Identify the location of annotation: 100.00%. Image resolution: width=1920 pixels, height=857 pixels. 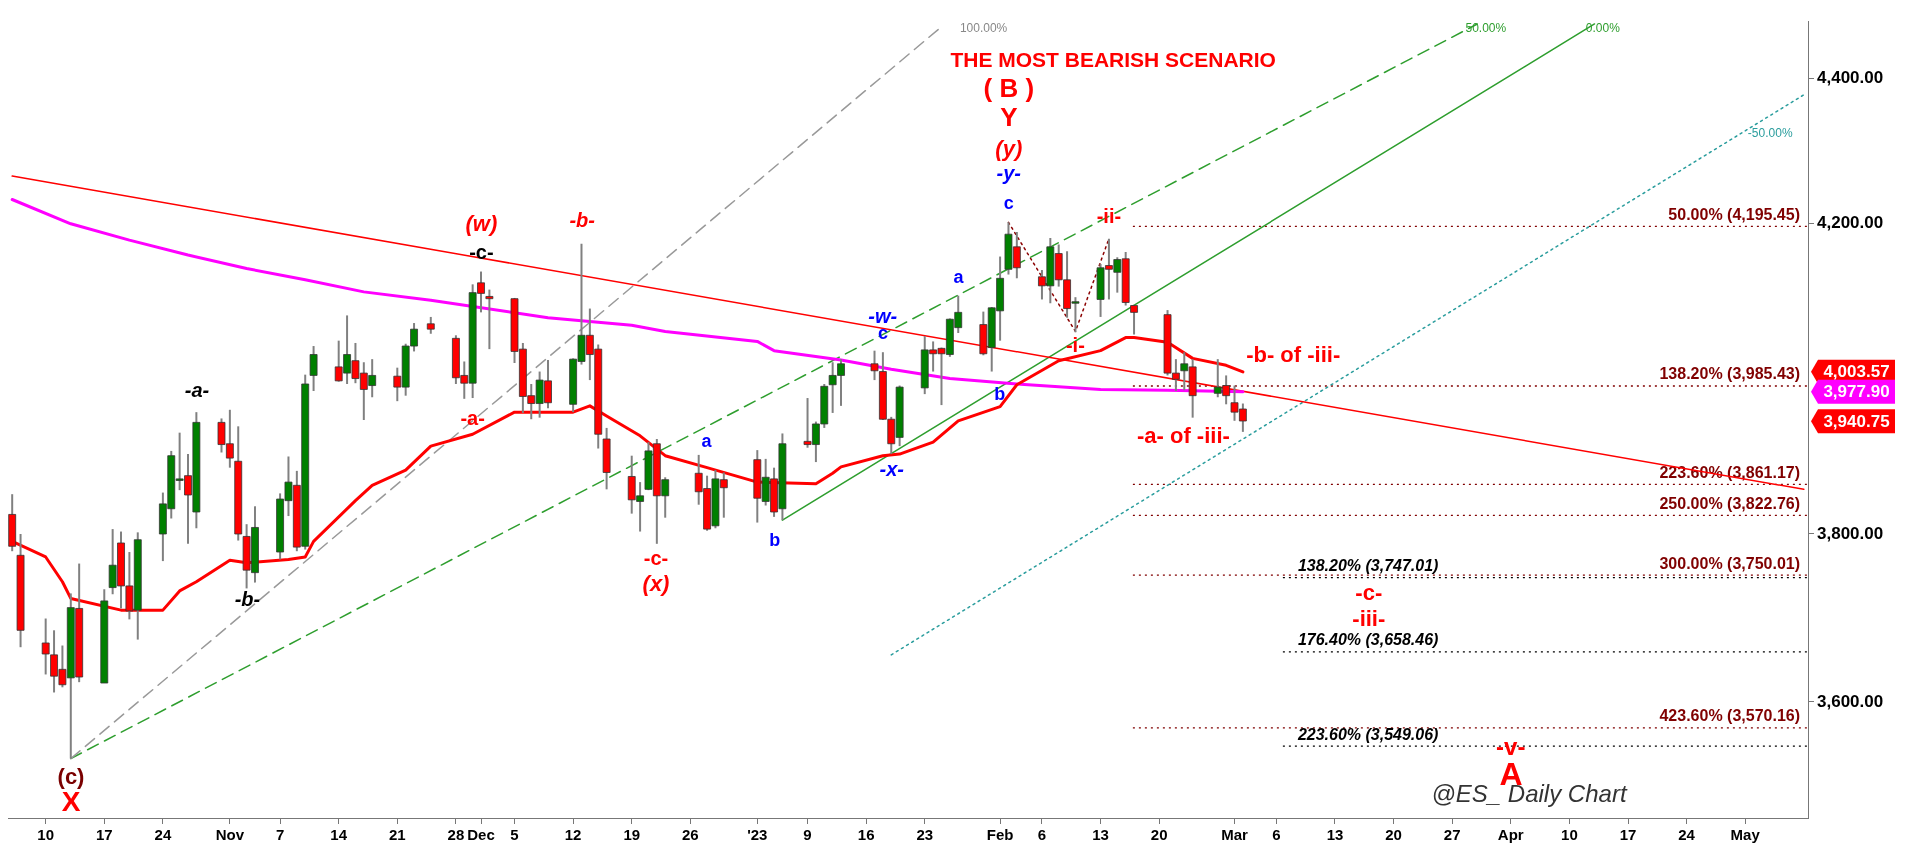
(983, 28).